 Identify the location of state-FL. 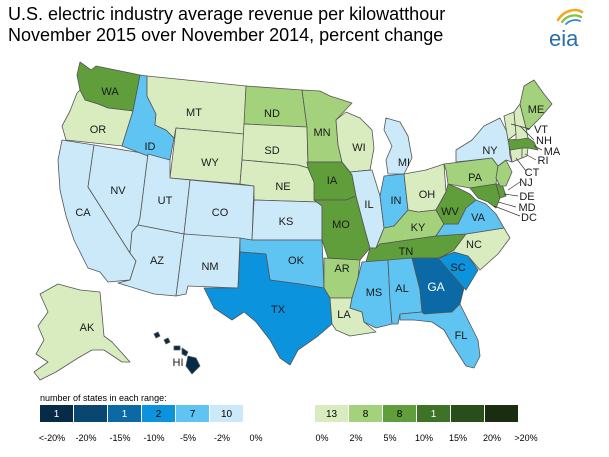
(440, 336).